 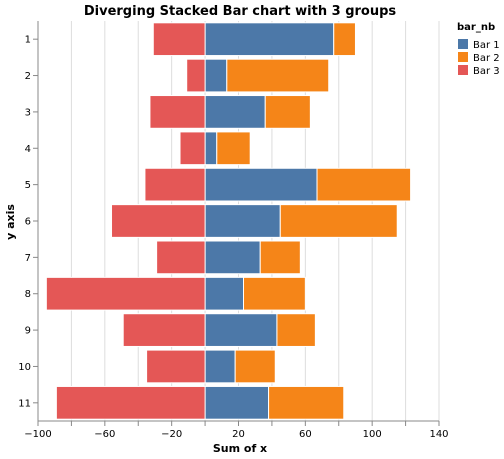 What do you see at coordinates (486, 71) in the screenshot?
I see `legend-label: Bar 3` at bounding box center [486, 71].